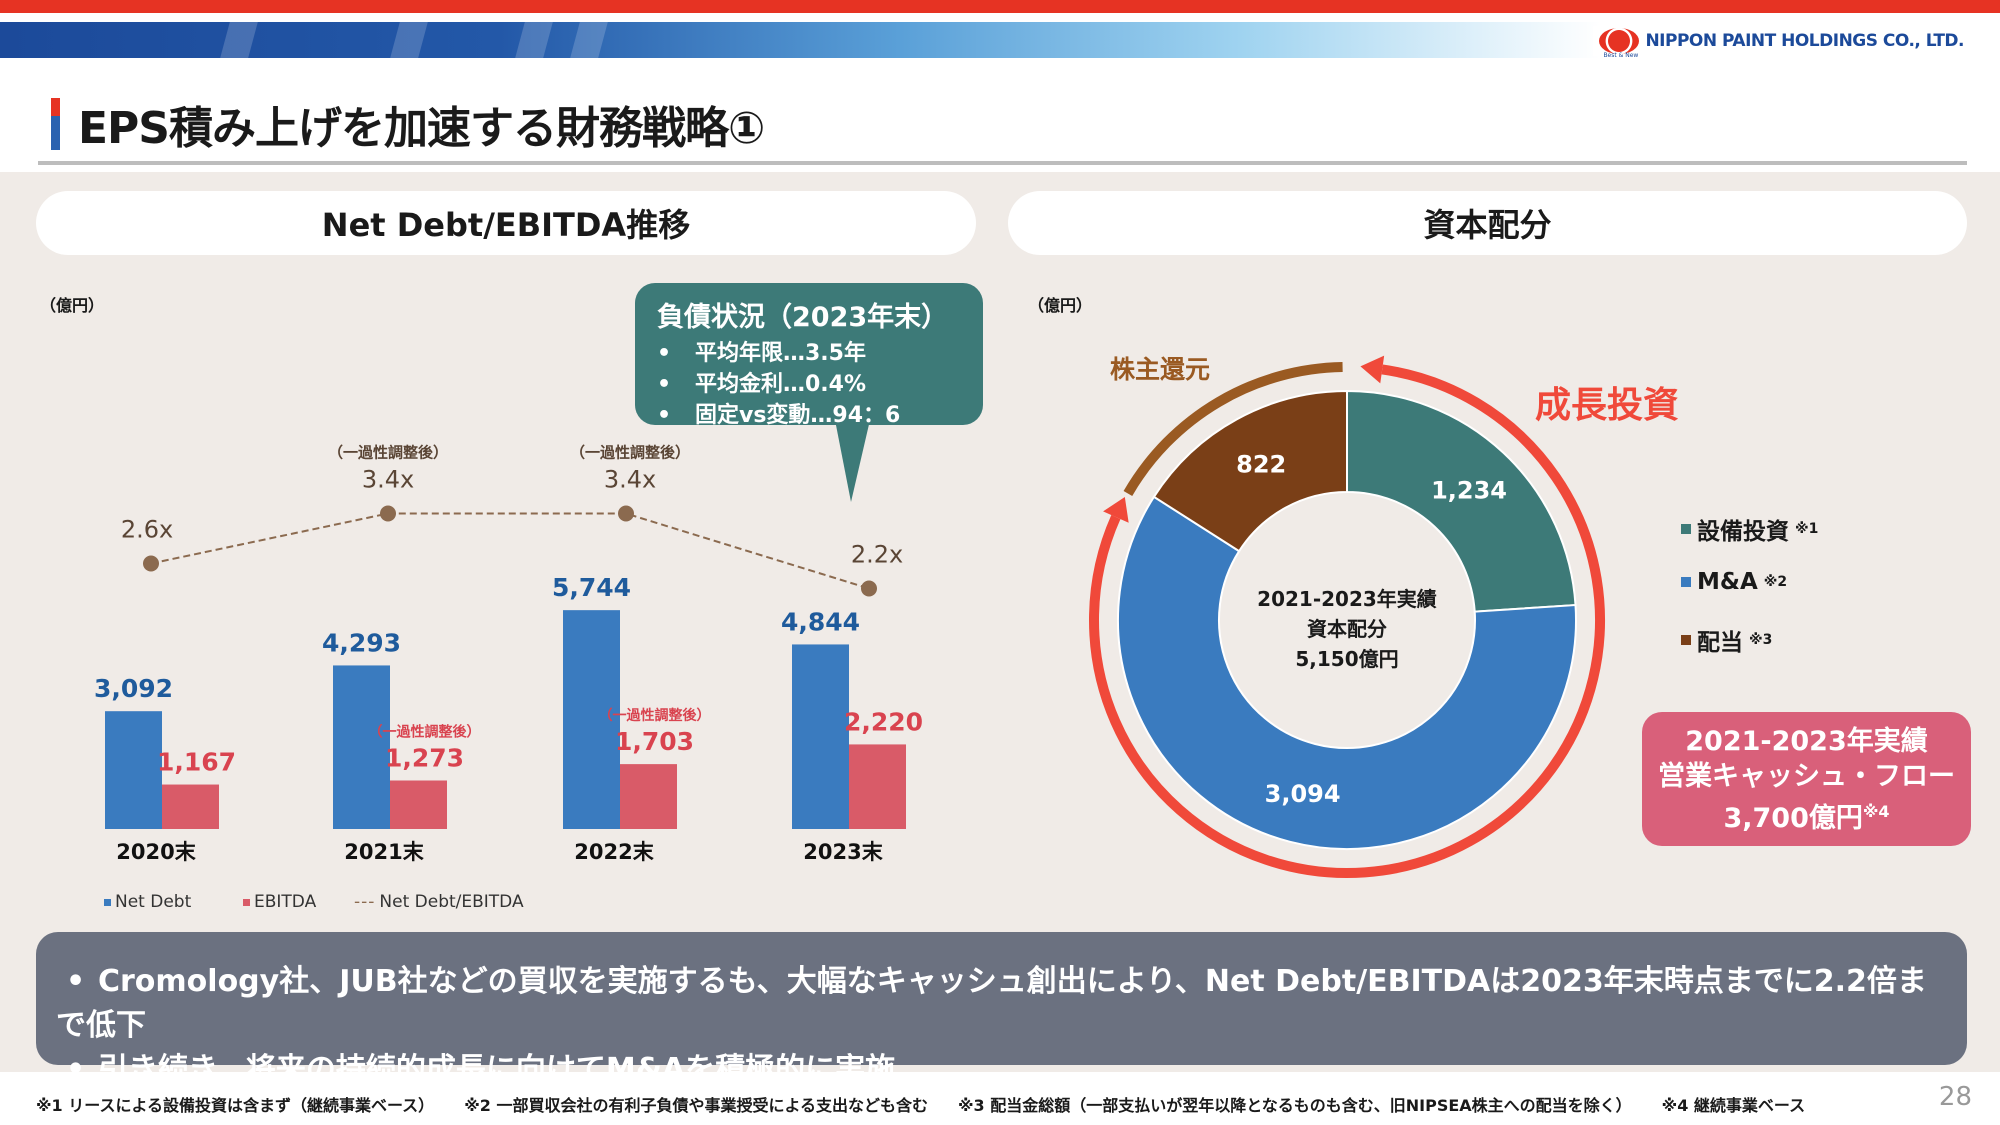 This screenshot has width=2000, height=1125. Describe the element at coordinates (1621, 55) in the screenshot. I see `logo-tagline: Best & New` at that location.